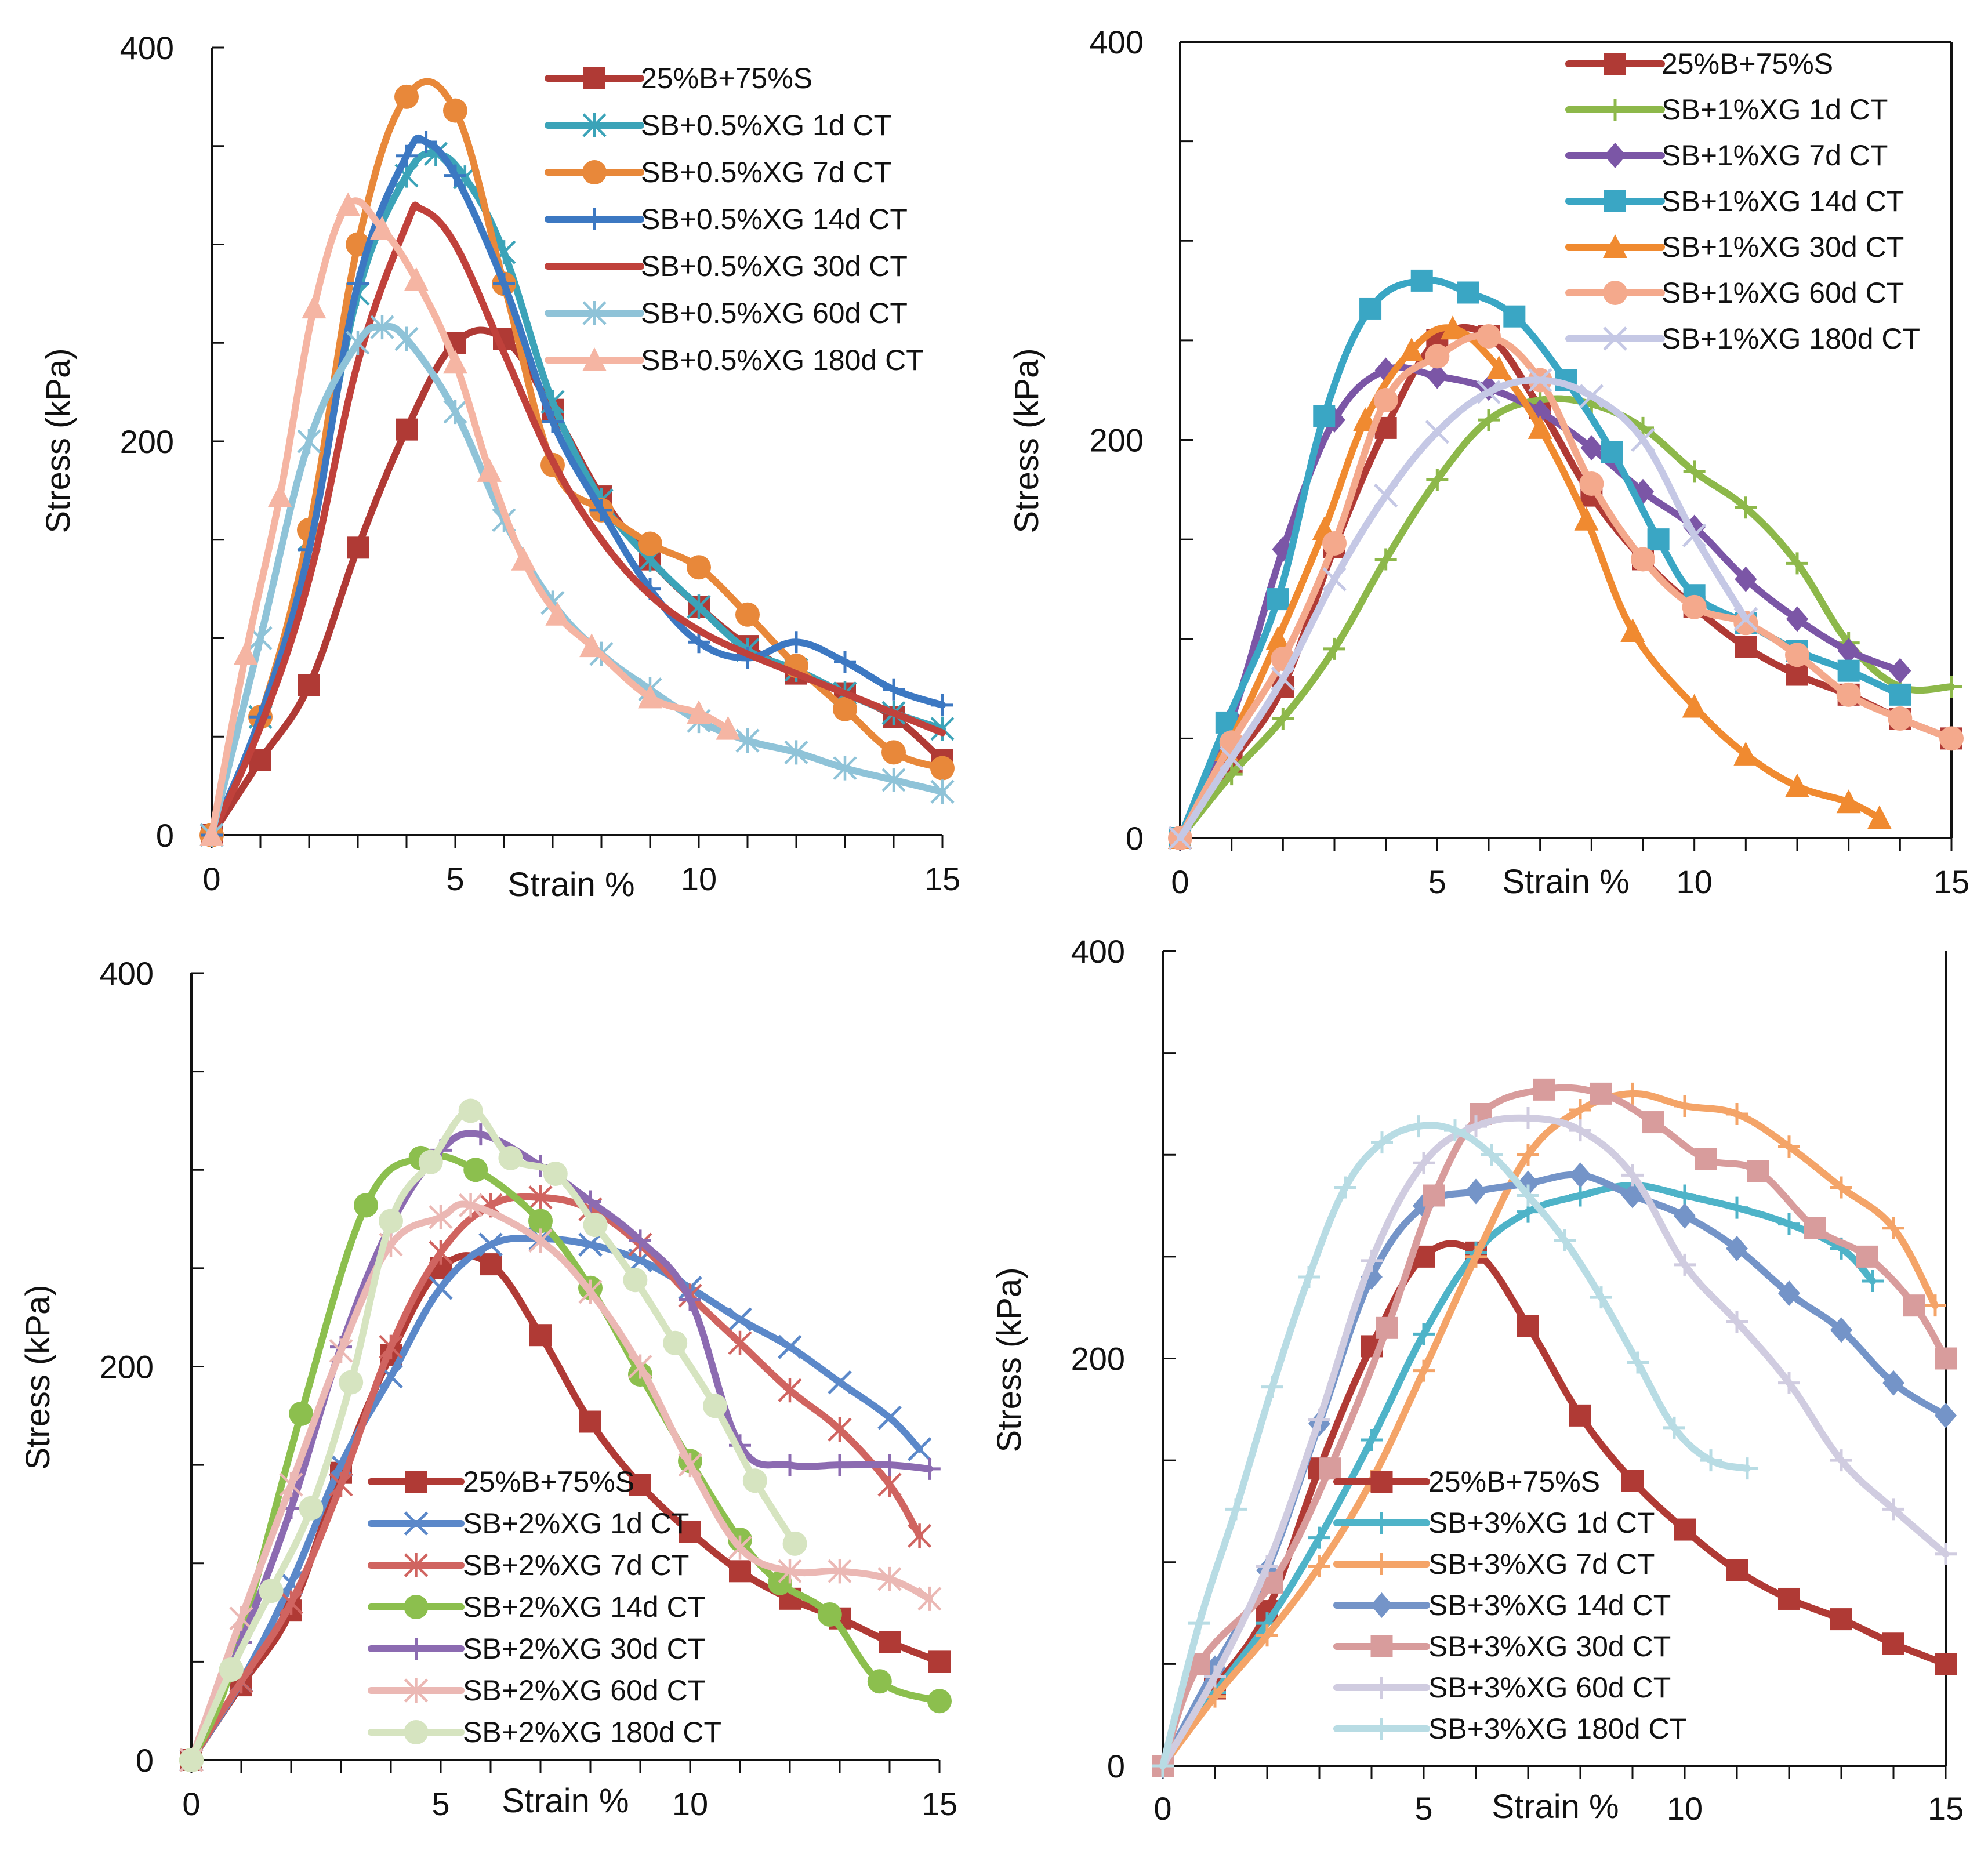 This screenshot has width=1988, height=1872. Describe the element at coordinates (1774, 109) in the screenshot. I see `legend-label: SB+1%XG 1d CT` at that location.